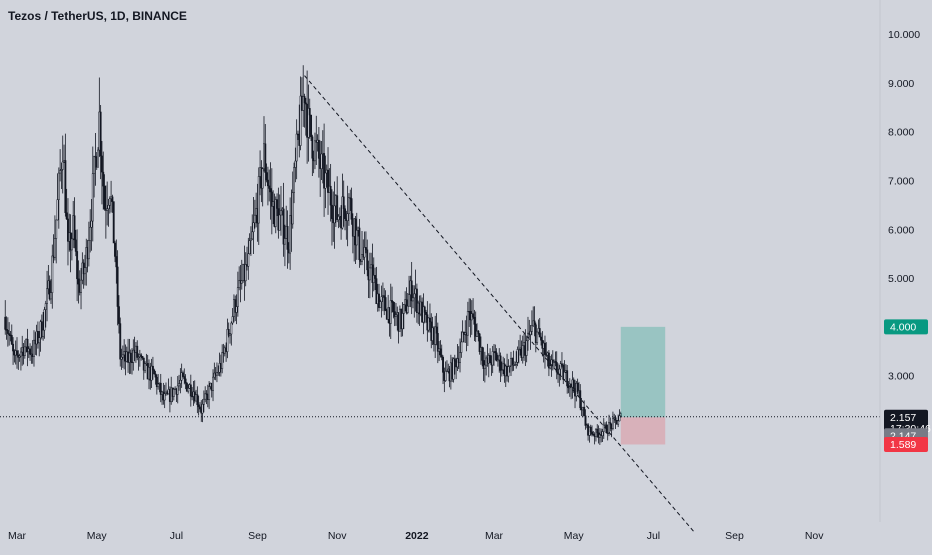  I want to click on stop-price-badge-bg, so click(906, 444).